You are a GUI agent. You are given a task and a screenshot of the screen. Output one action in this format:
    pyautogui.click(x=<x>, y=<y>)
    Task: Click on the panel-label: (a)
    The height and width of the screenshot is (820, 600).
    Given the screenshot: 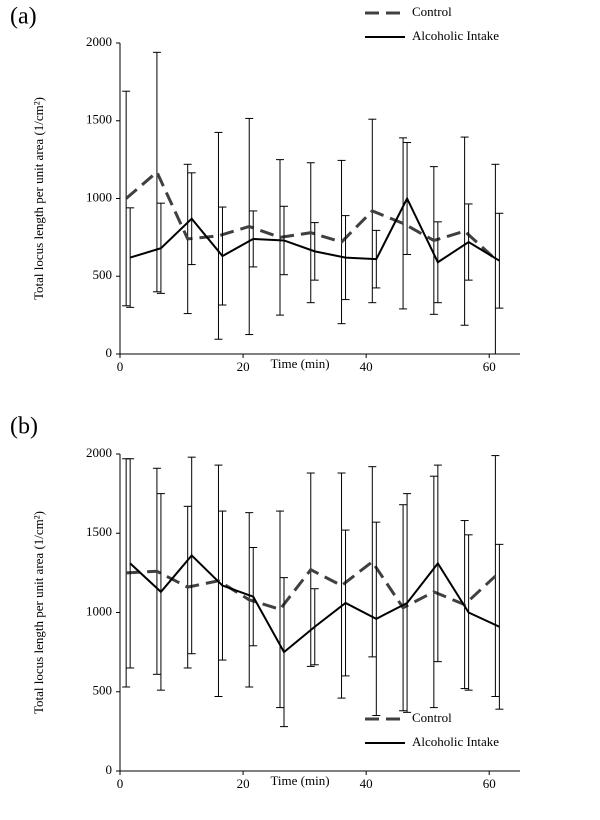 What is the action you would take?
    pyautogui.click(x=23, y=17)
    